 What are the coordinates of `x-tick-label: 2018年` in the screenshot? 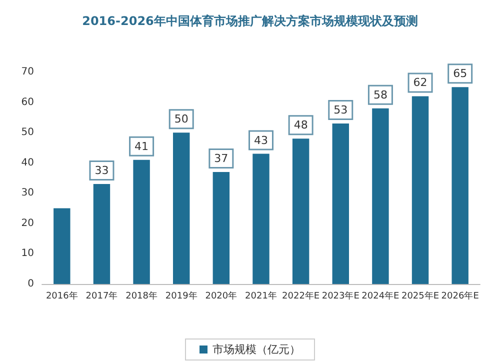 It's located at (142, 296).